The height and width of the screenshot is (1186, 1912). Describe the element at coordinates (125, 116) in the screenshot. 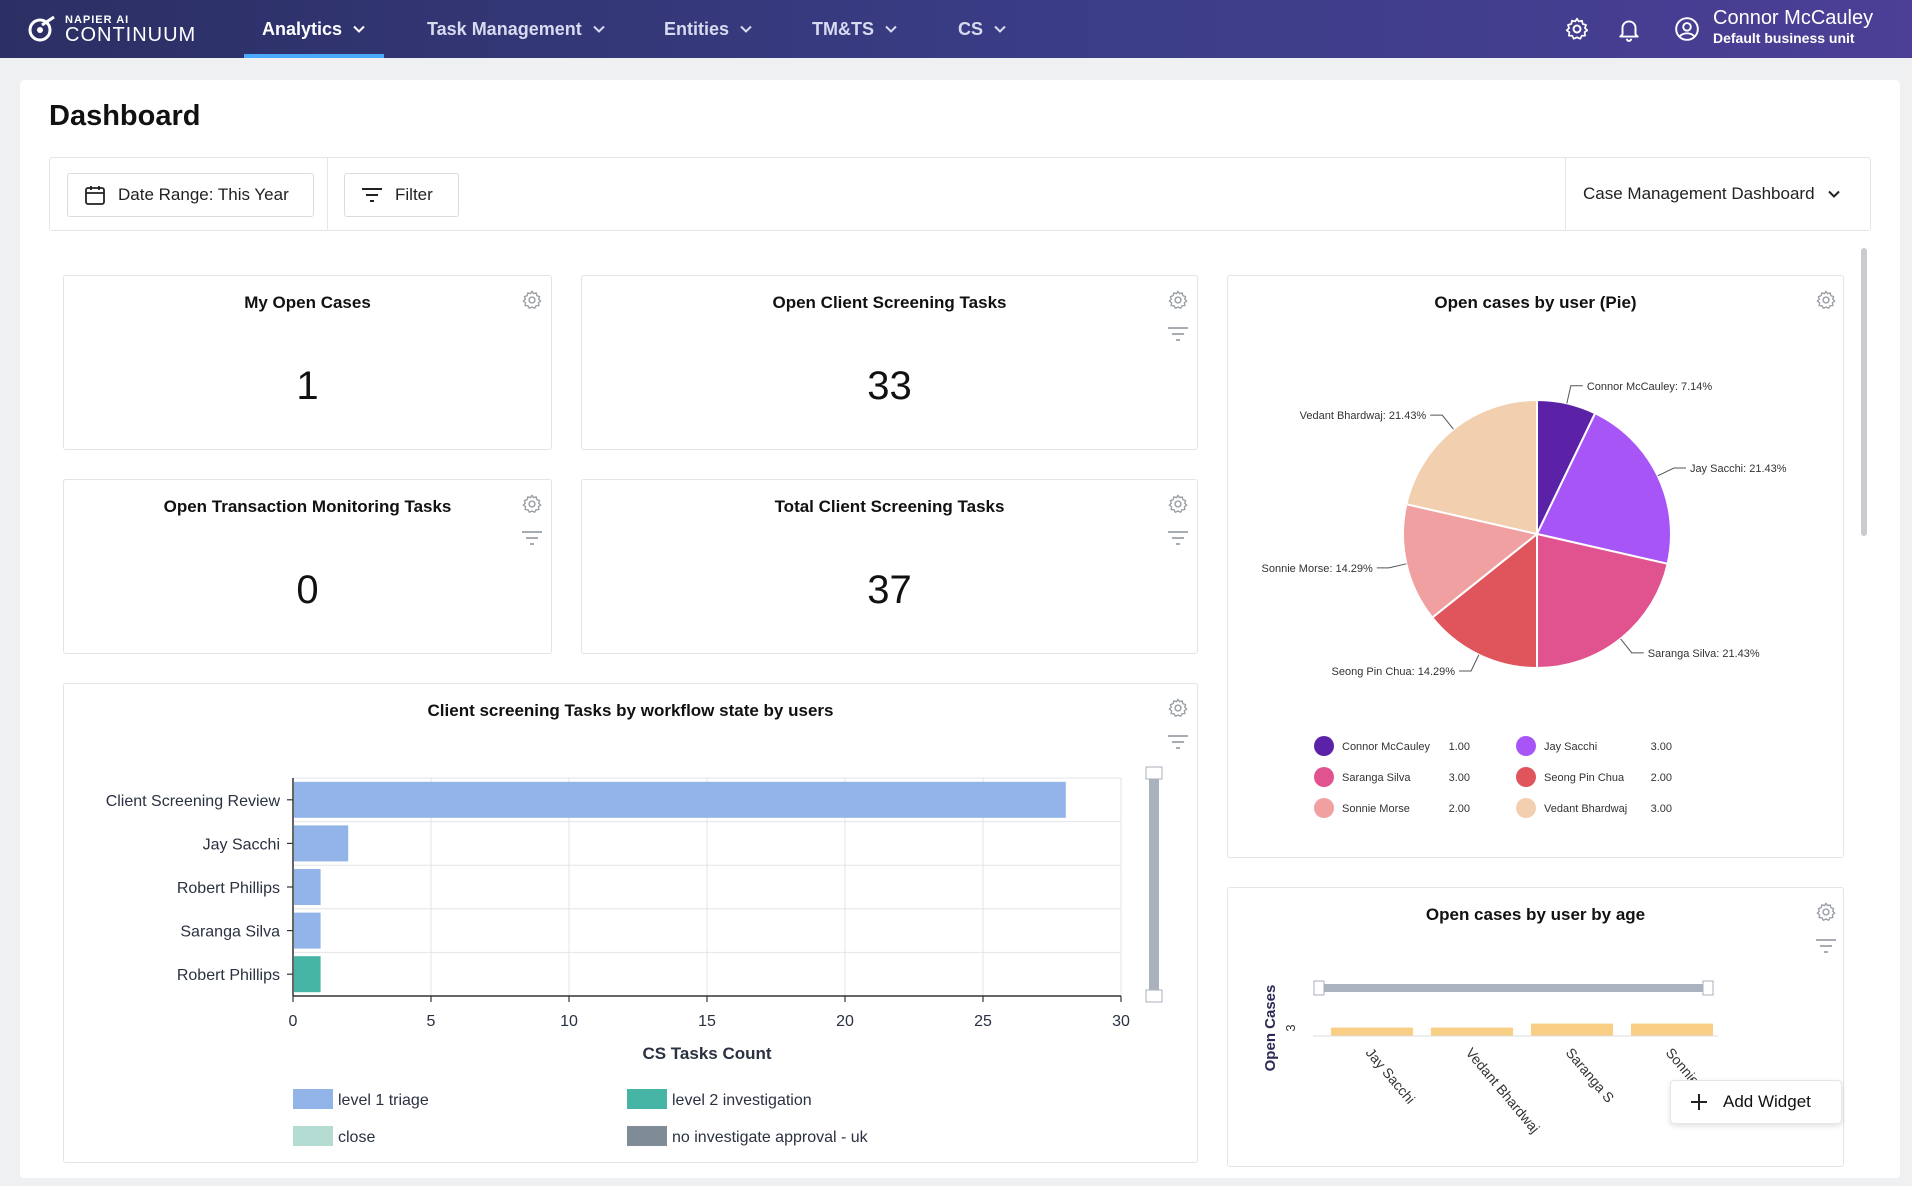

I see `page-title: Dashboard` at that location.